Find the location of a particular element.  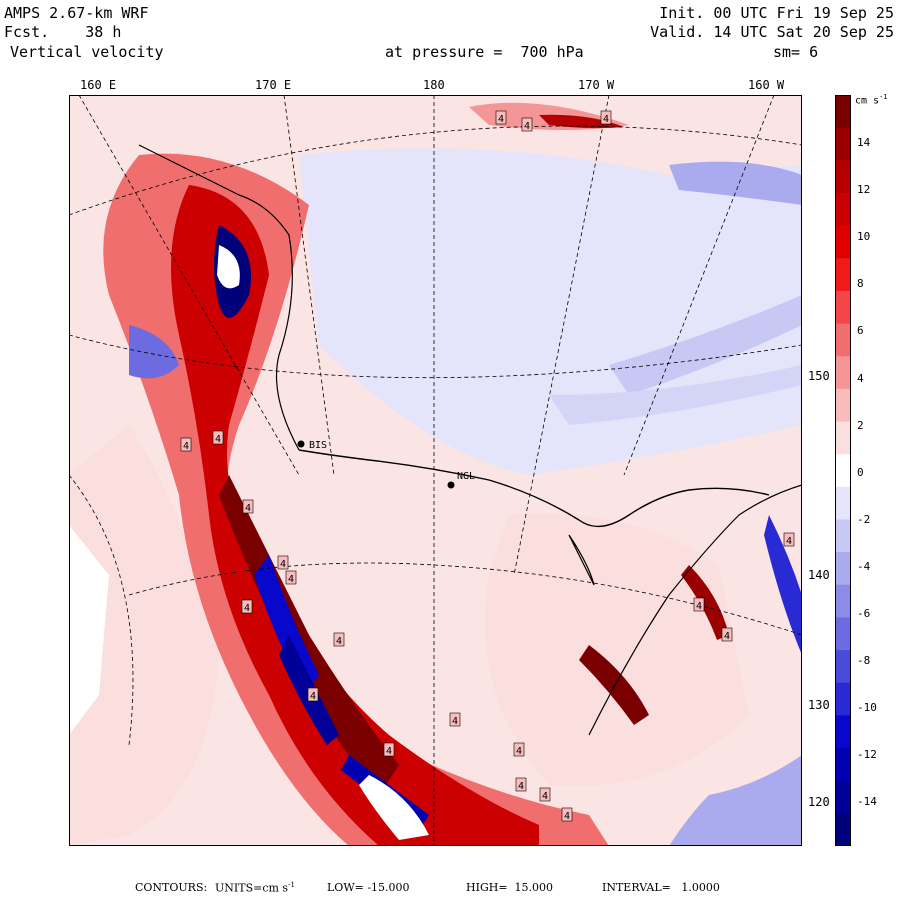

smoothing-value: sm= 6 is located at coordinates (796, 52).